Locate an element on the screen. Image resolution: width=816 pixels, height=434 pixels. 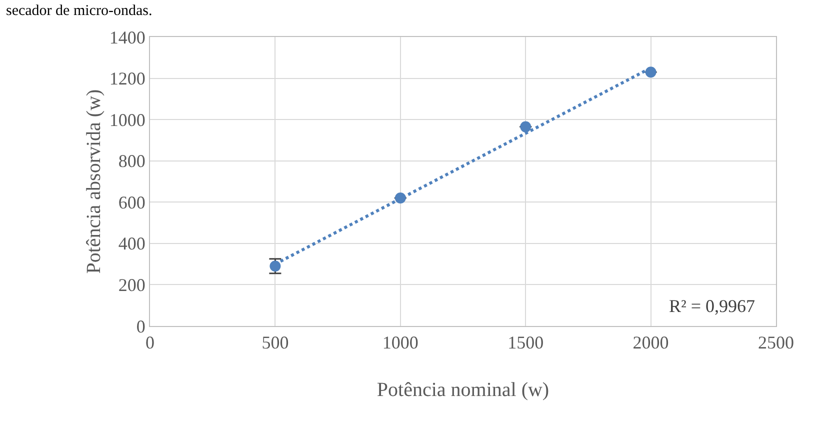
text: secador de micro-ondas. is located at coordinates (79, 11).